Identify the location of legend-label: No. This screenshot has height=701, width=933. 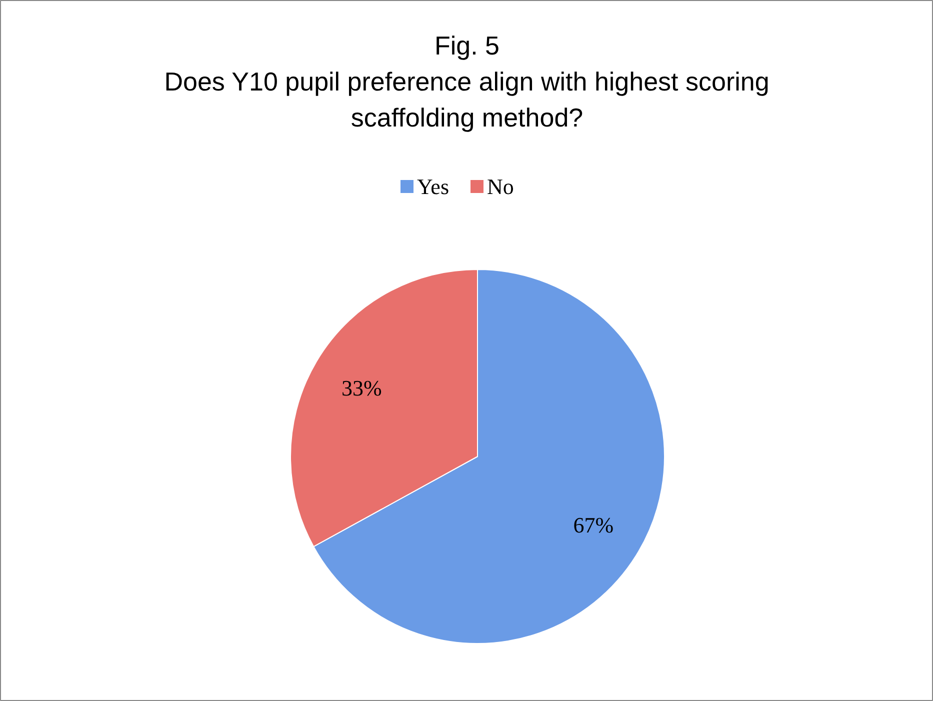
(500, 186).